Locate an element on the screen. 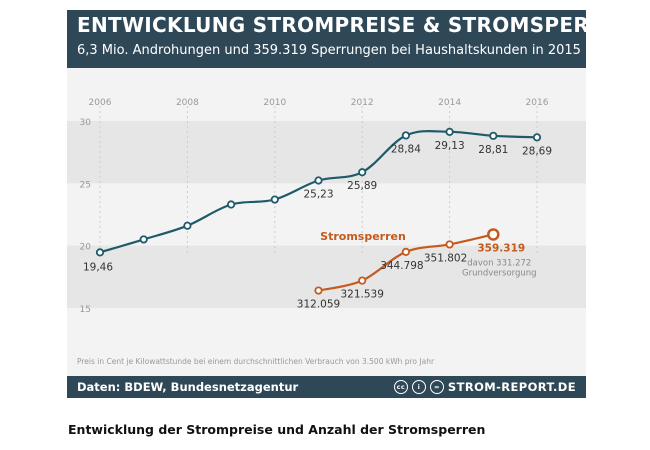 Image resolution: width=650 pixels, height=450 pixels. sperren-data-label: 359.319 is located at coordinates (501, 248).